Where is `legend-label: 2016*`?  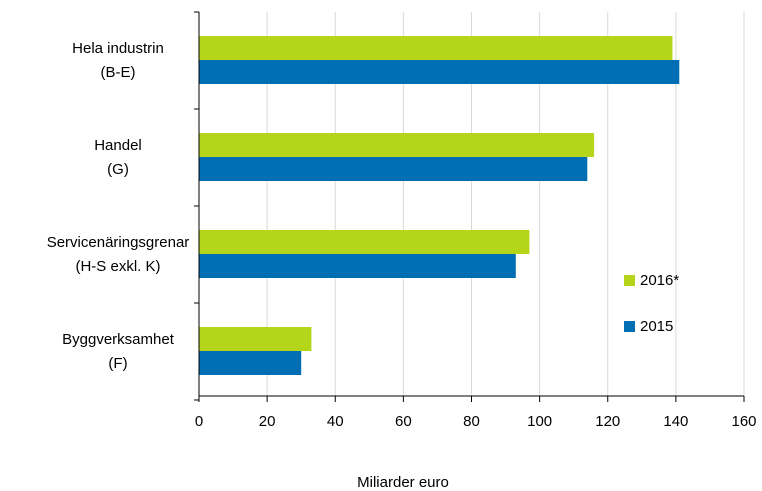 legend-label: 2016* is located at coordinates (659, 280).